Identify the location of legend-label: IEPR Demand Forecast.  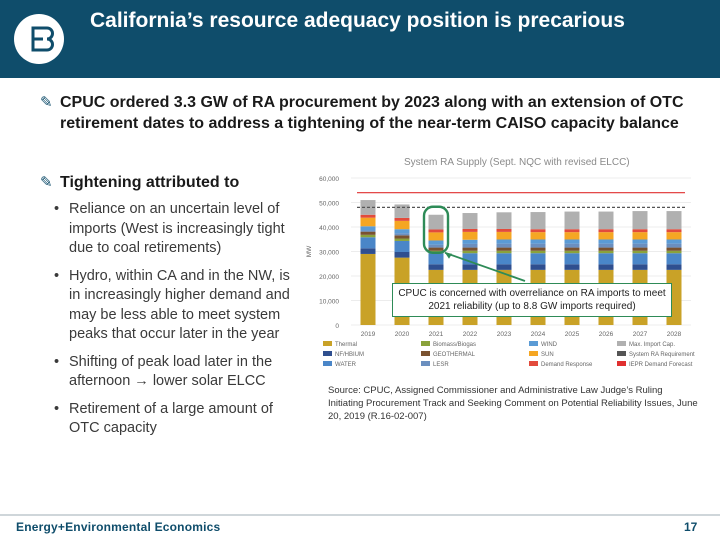
(661, 365).